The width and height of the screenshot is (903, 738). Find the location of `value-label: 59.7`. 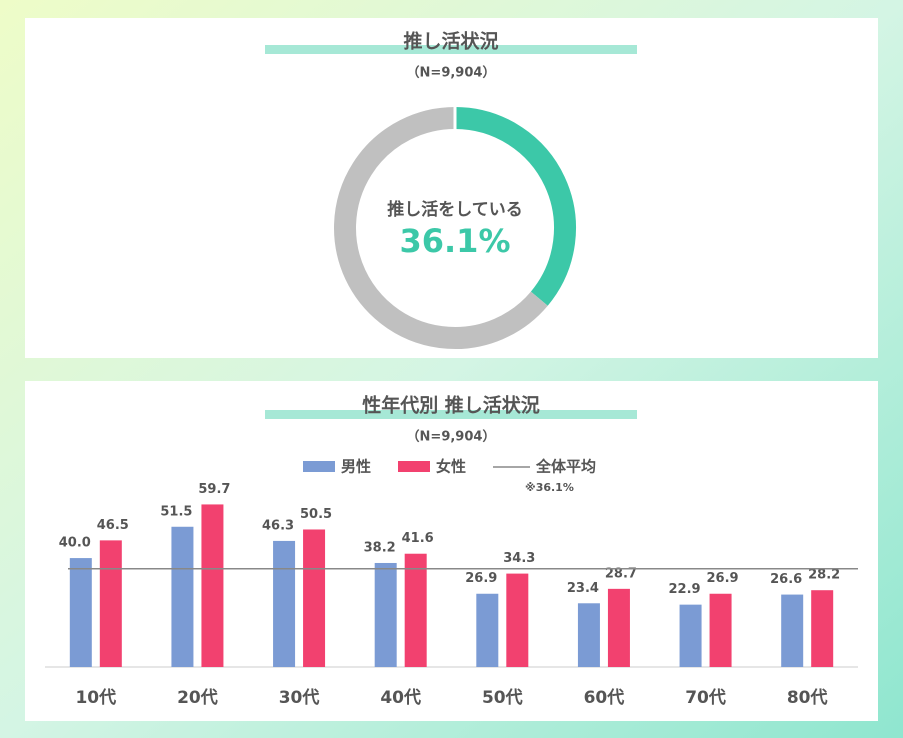

value-label: 59.7 is located at coordinates (214, 489).